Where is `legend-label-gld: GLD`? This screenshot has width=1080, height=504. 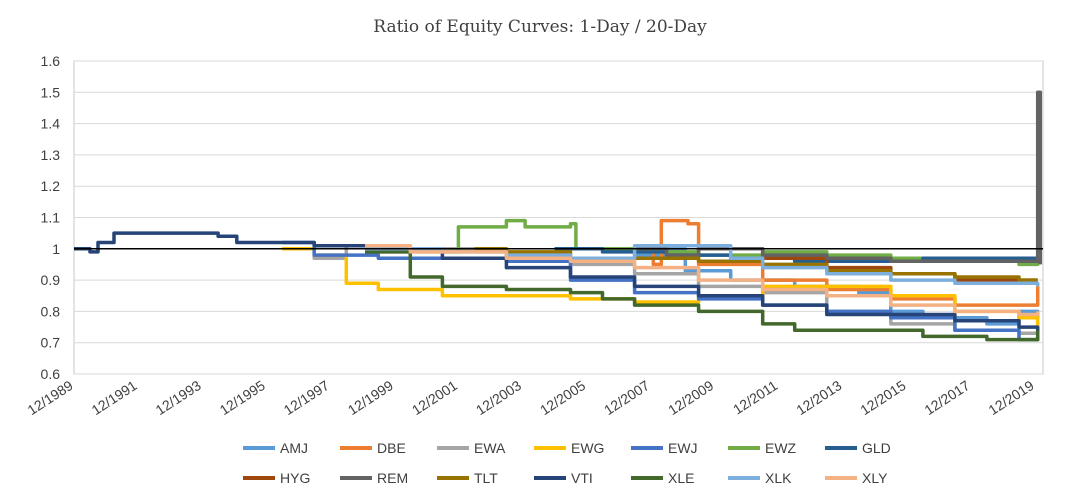 legend-label-gld: GLD is located at coordinates (876, 448).